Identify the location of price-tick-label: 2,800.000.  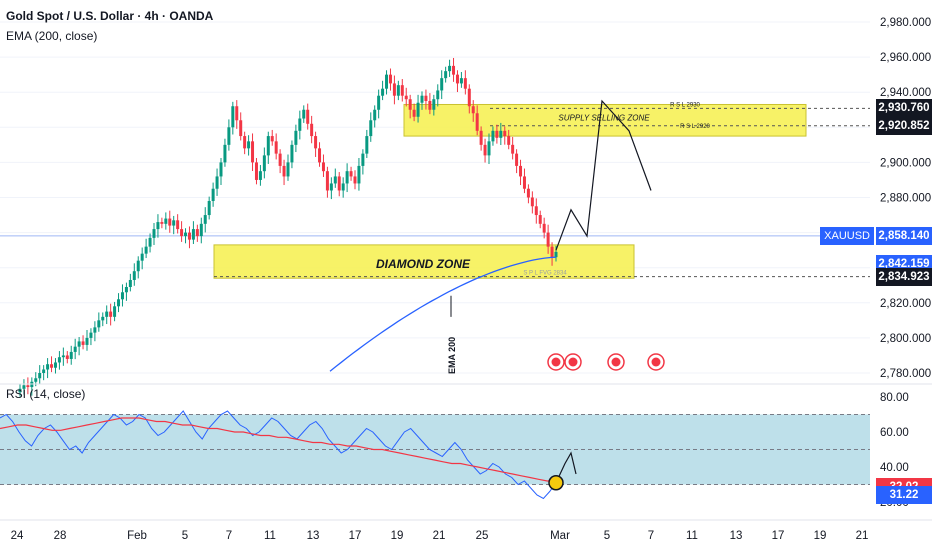
(905, 339).